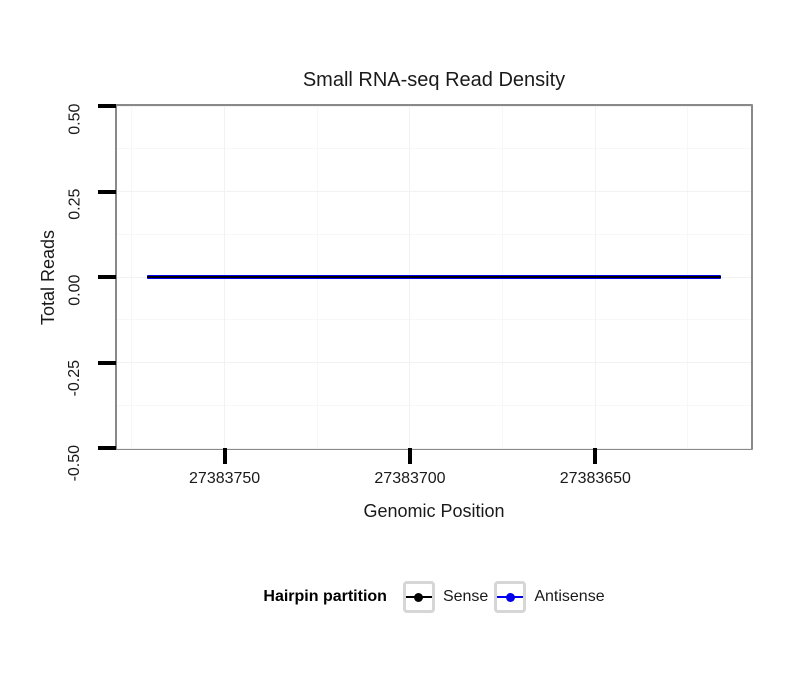 The width and height of the screenshot is (810, 690). I want to click on legend-entries: Sense Antisense, so click(503, 597).